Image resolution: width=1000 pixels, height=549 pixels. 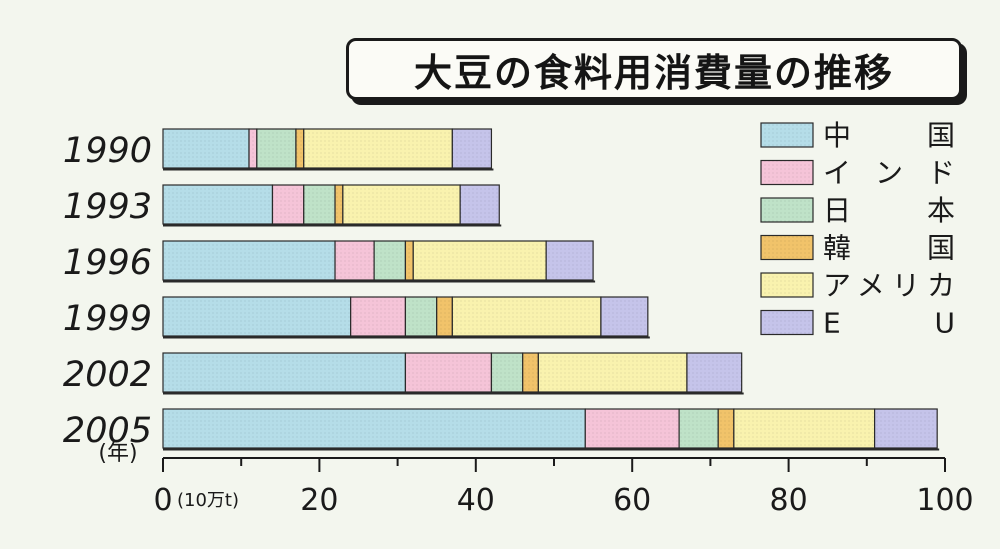 I want to click on chart-title: 大豆の食料用消費量の推移, so click(x=653, y=72).